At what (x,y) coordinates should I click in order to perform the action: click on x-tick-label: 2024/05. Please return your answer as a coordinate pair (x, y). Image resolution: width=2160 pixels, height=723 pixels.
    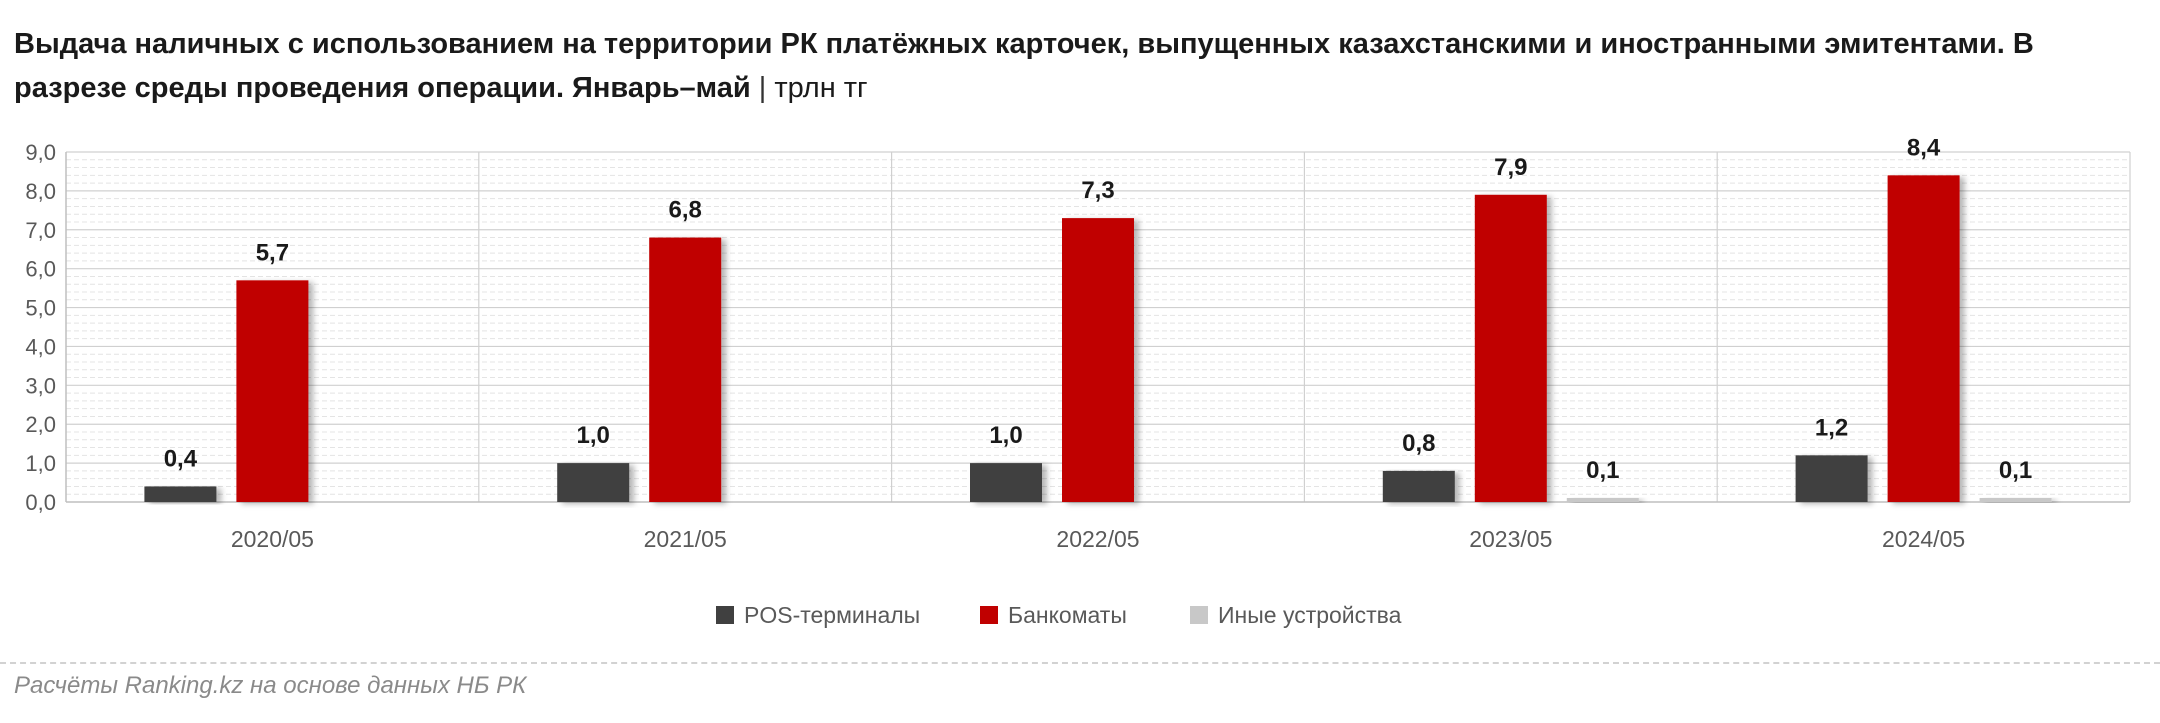
    Looking at the image, I should click on (1923, 539).